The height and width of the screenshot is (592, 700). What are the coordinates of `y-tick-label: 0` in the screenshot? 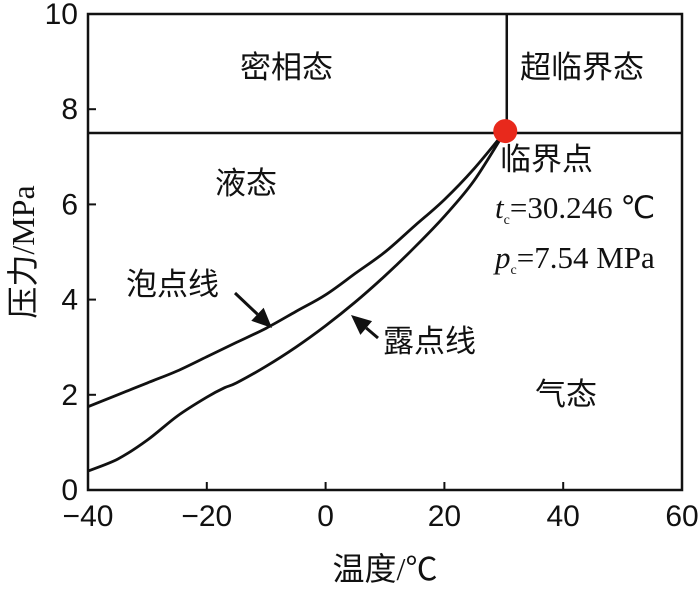 It's located at (69, 490).